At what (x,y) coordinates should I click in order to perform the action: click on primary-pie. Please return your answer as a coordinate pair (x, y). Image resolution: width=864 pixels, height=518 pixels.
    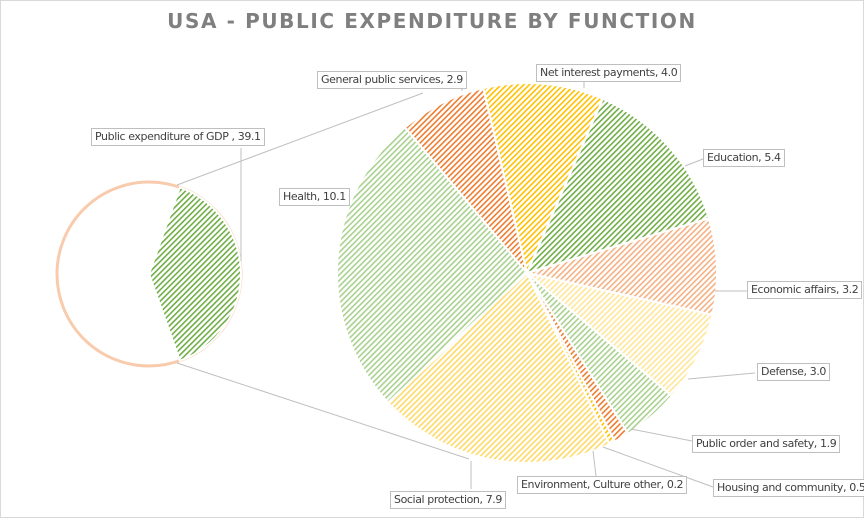
    Looking at the image, I should click on (149, 274).